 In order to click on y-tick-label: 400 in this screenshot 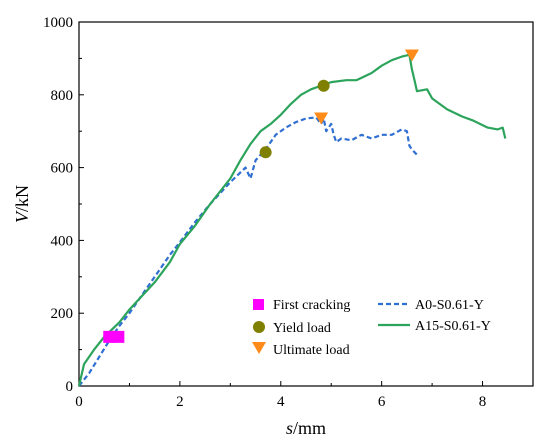, I will do `click(62, 241)`.